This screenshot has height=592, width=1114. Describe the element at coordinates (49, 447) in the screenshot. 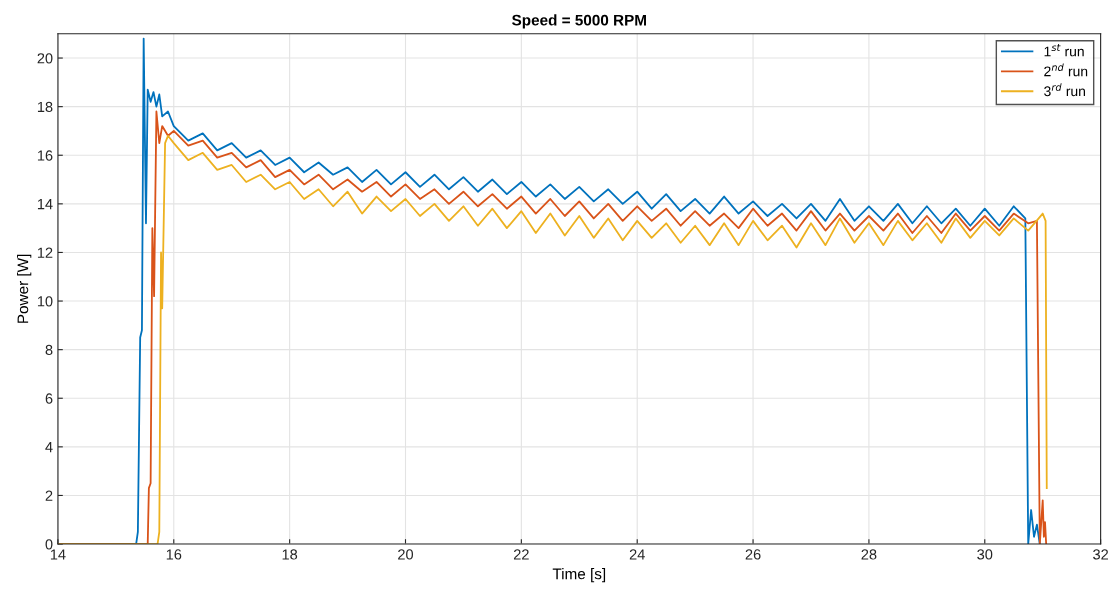

I see `y-tick-label: 4` at that location.